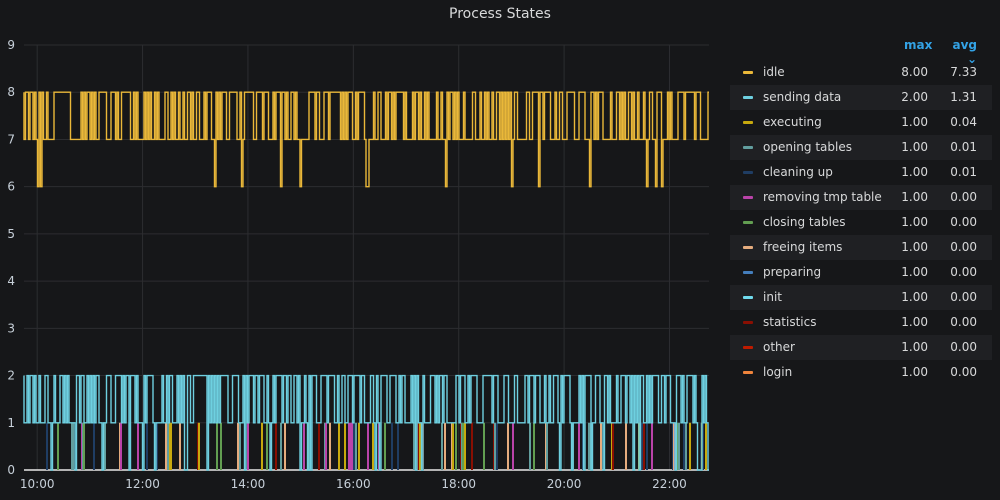 This screenshot has height=500, width=1000. Describe the element at coordinates (963, 97) in the screenshot. I see `legend-avg-value: 1.31` at that location.